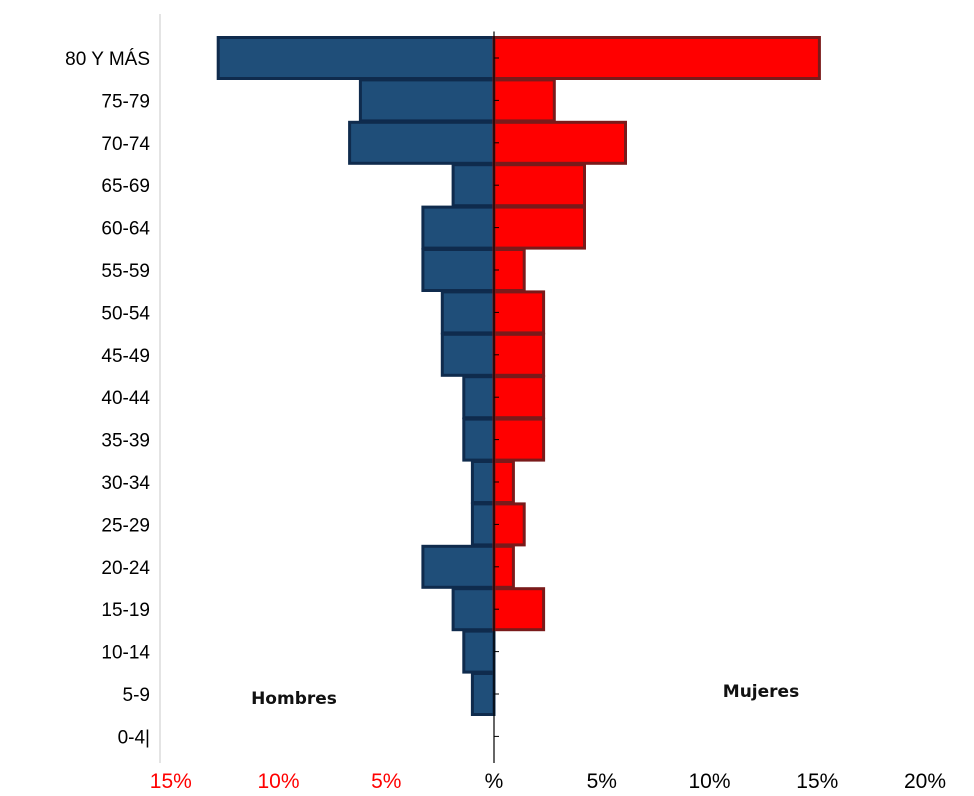 The image size is (974, 796). What do you see at coordinates (125, 229) in the screenshot?
I see `category-label: 60-64` at bounding box center [125, 229].